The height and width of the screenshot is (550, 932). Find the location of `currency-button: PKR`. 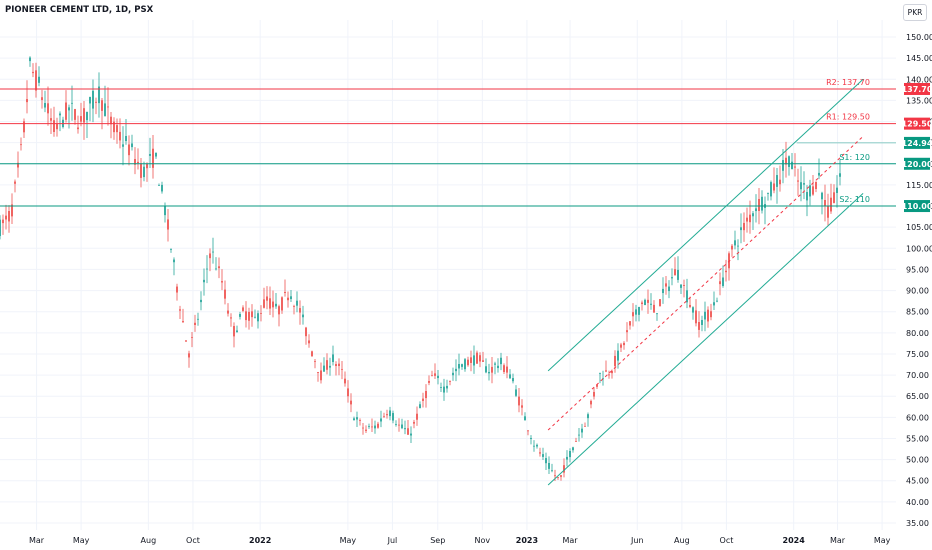

currency-button: PKR is located at coordinates (915, 12).